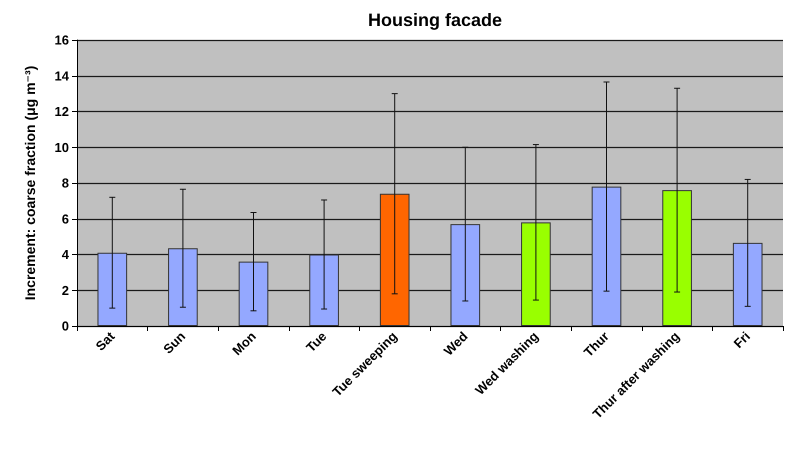 Image resolution: width=790 pixels, height=450 pixels. I want to click on x-tick-label: Mon, so click(244, 343).